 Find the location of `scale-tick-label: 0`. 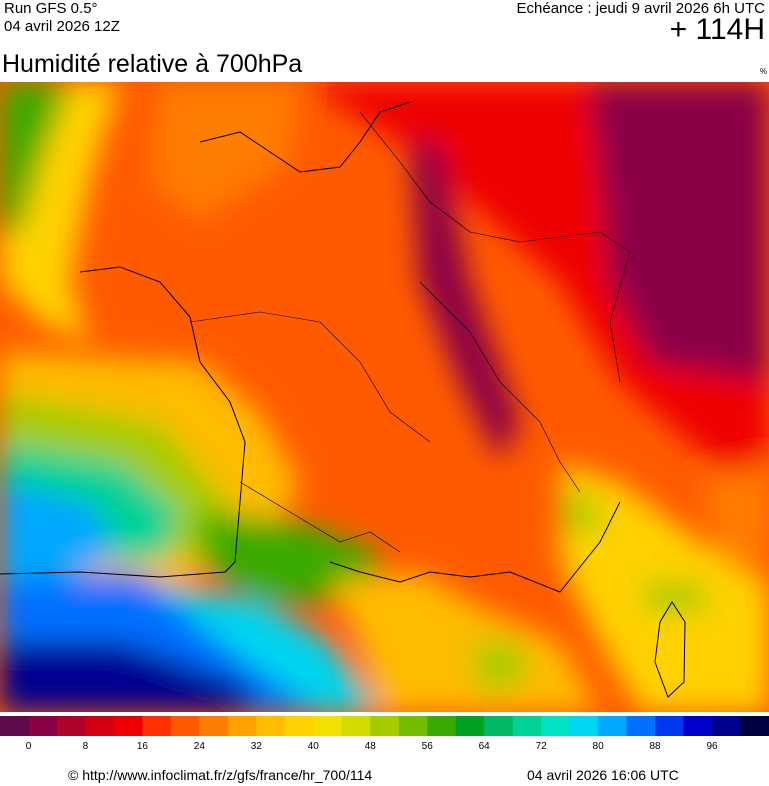

scale-tick-label: 0 is located at coordinates (29, 746).